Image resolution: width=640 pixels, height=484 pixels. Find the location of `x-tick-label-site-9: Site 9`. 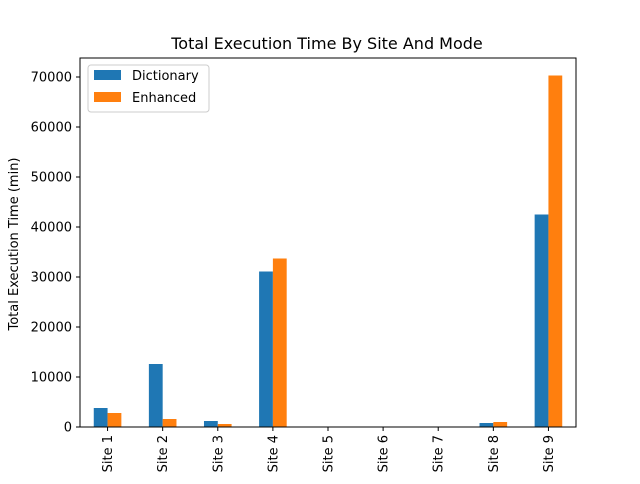

x-tick-label-site-9: Site 9 is located at coordinates (549, 453).